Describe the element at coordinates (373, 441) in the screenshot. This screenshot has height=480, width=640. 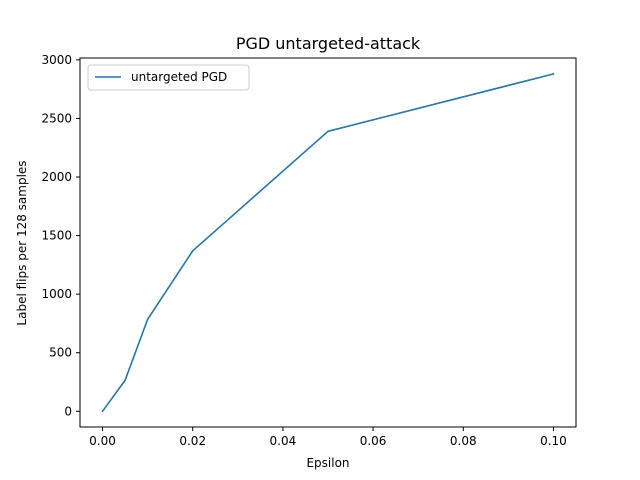
I see `x-tick-label: 0.06` at that location.